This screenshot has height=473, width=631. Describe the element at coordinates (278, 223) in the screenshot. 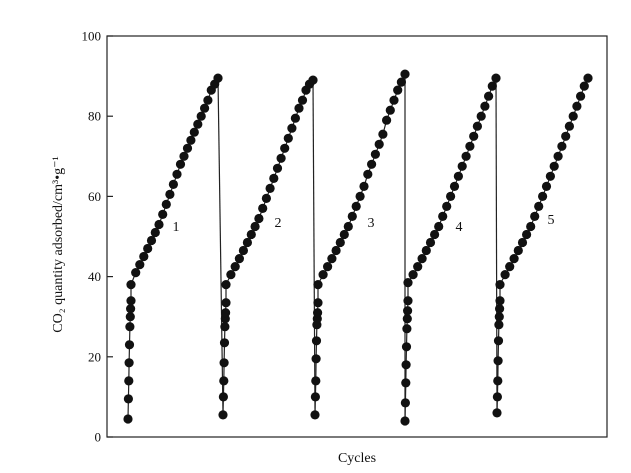

I see `cycle-label-2: 2` at that location.